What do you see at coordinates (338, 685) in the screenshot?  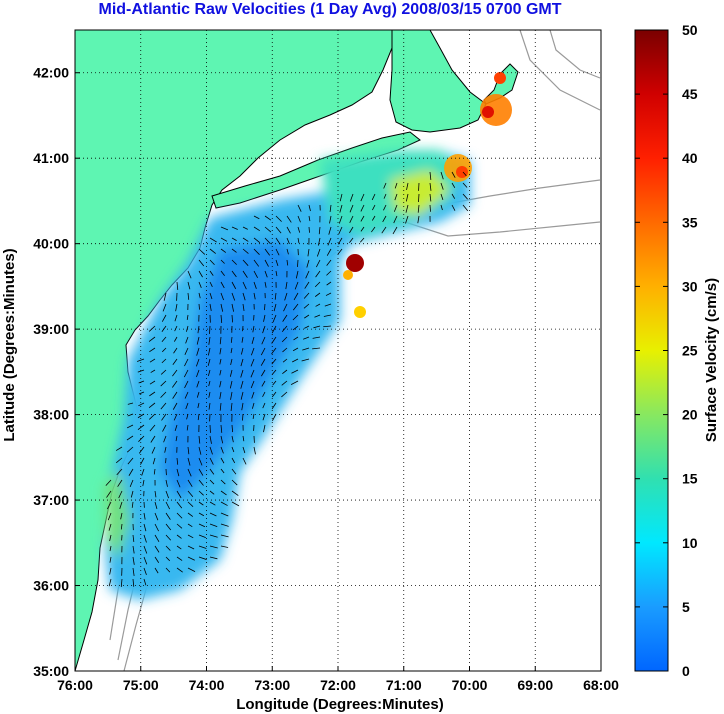 I see `x-tick-label: 72:00` at bounding box center [338, 685].